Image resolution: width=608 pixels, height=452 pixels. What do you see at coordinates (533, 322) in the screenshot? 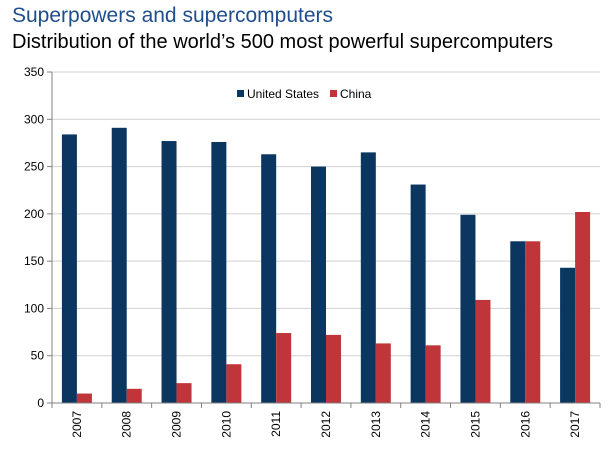
I see `bar-china-2016` at bounding box center [533, 322].